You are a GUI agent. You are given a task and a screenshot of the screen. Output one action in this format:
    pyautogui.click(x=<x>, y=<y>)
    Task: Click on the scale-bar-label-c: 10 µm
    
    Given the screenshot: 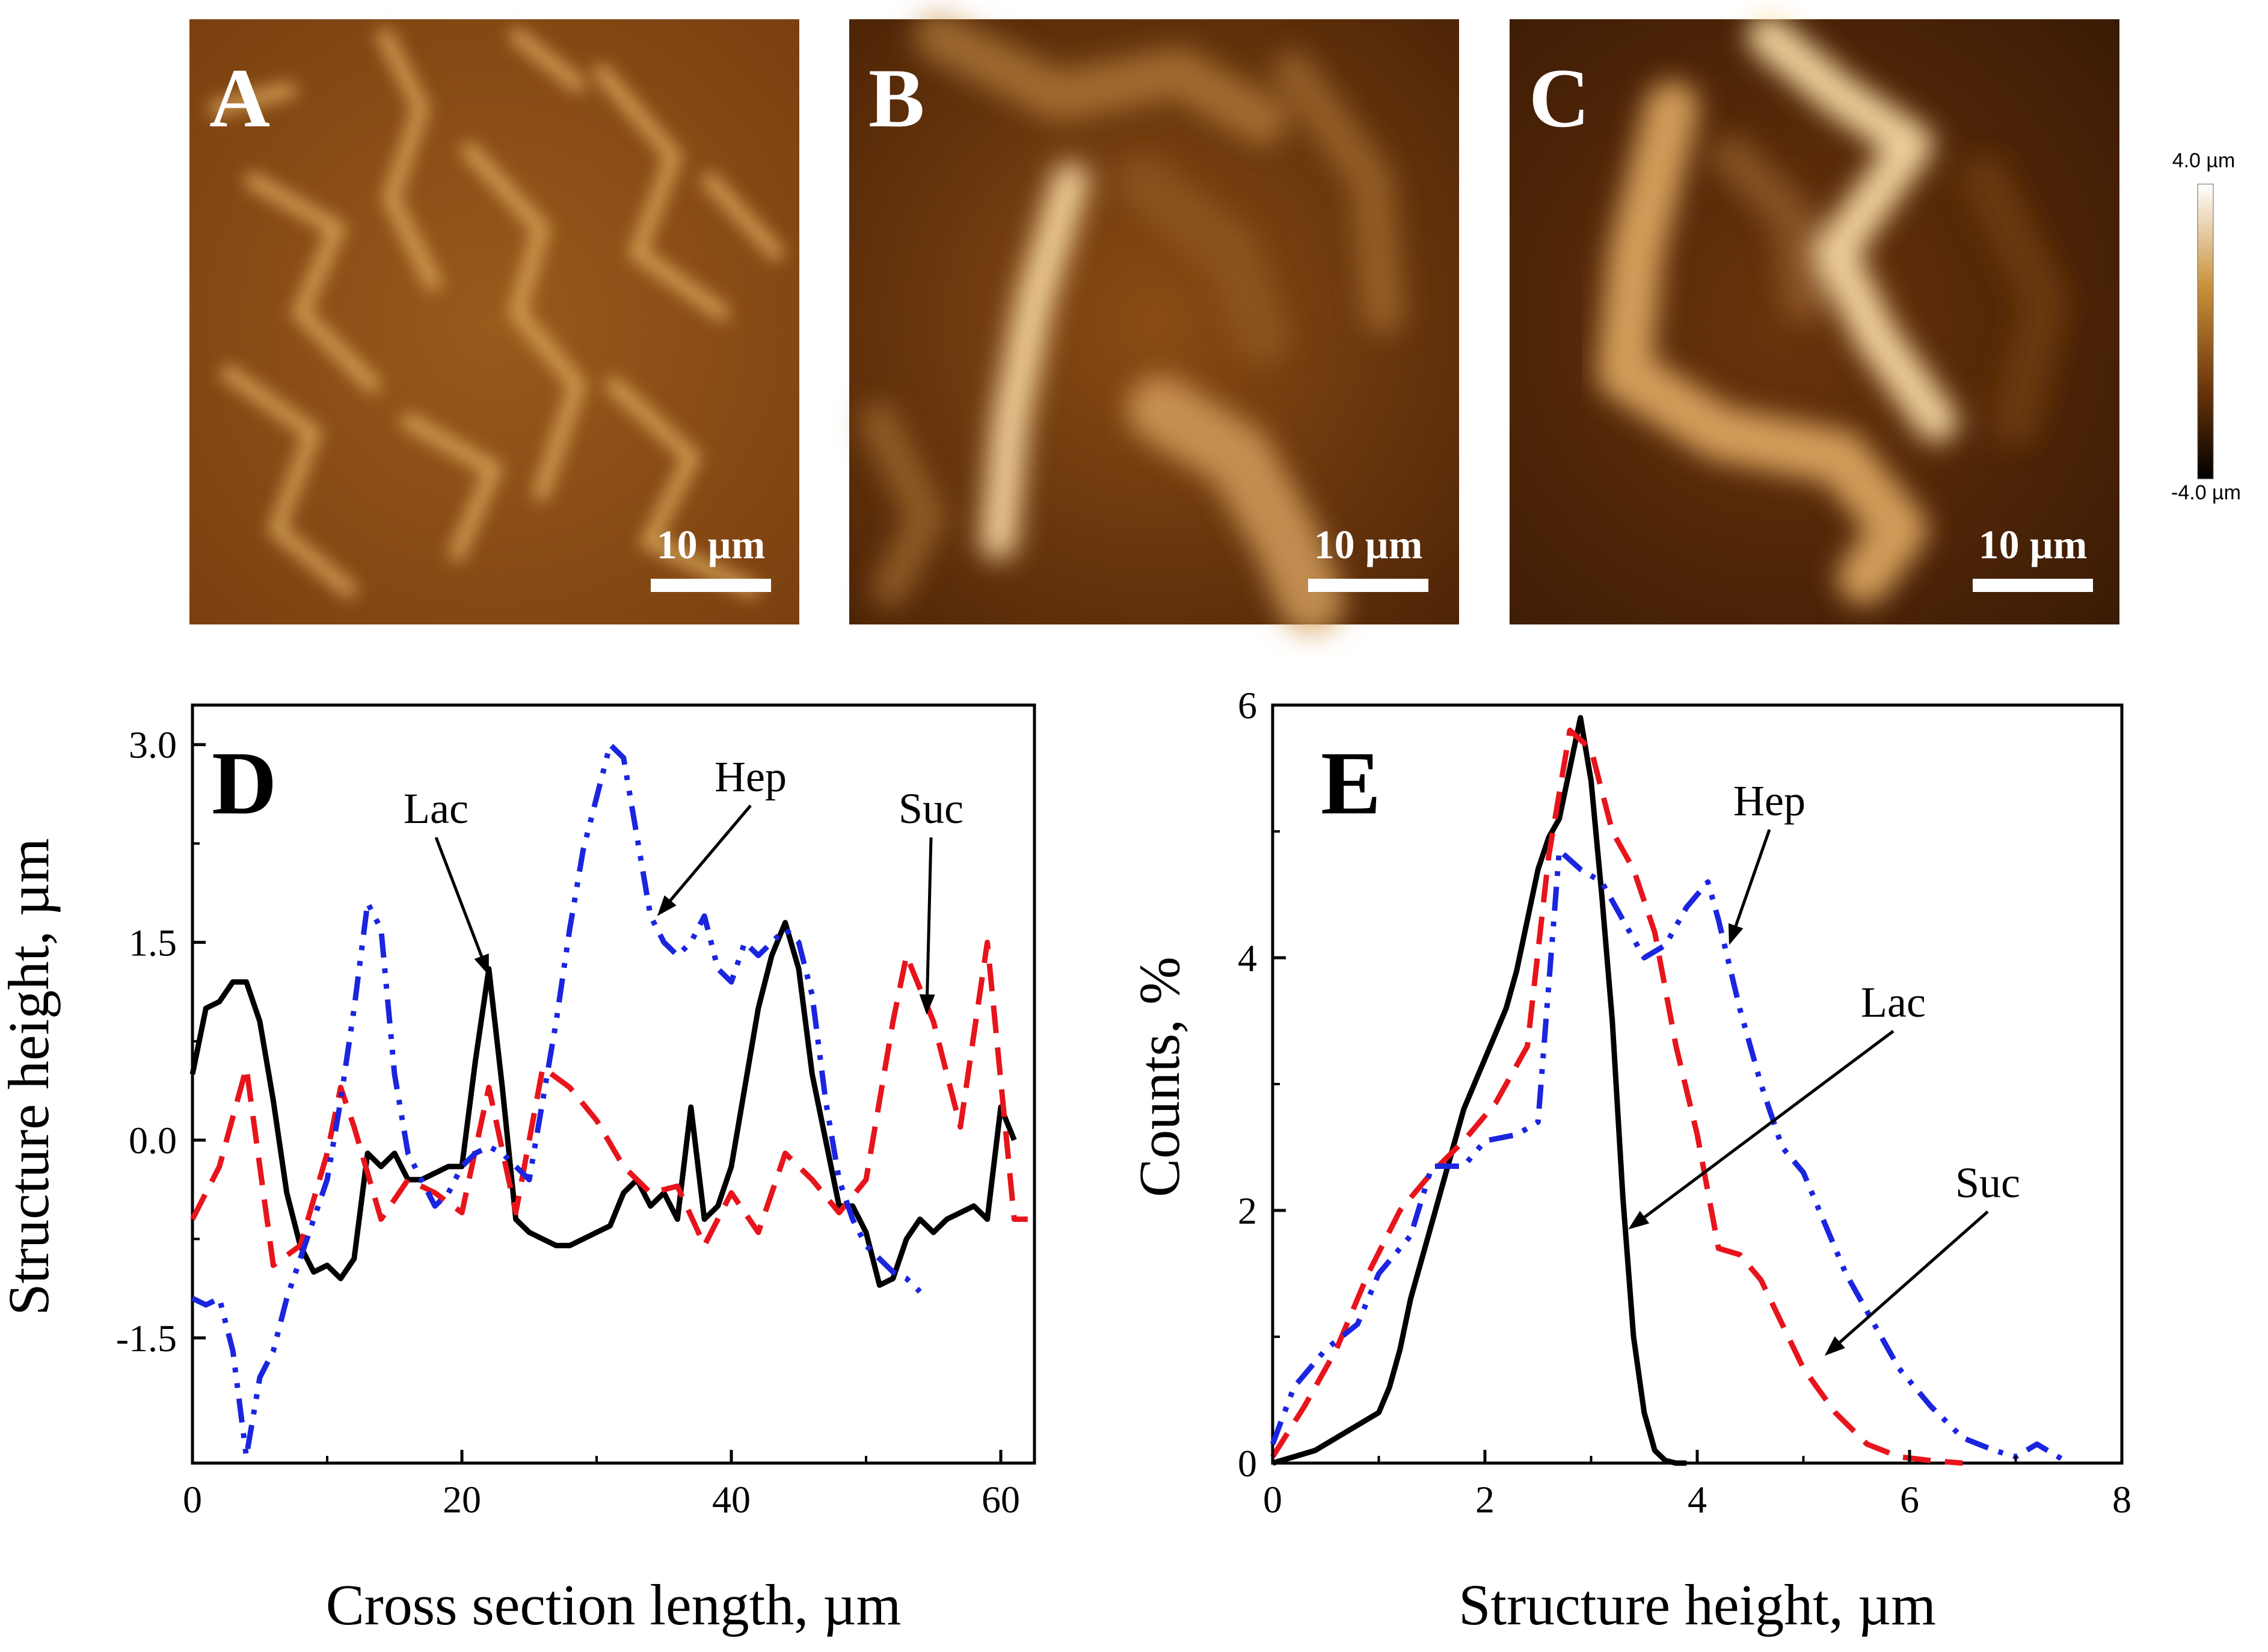 What is the action you would take?
    pyautogui.click(x=2034, y=544)
    